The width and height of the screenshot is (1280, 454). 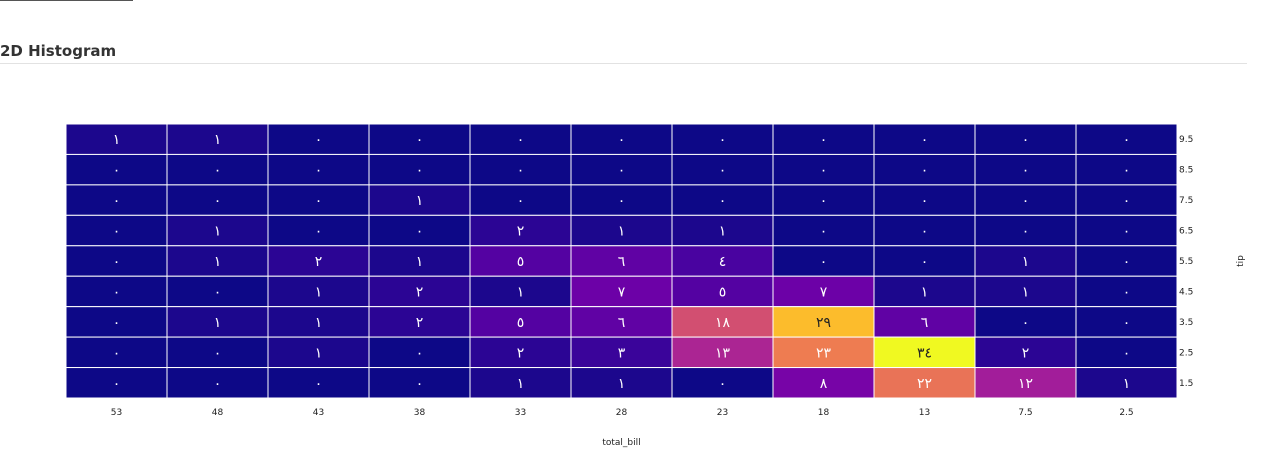 I want to click on heatmap-cell-label: ٢٢, so click(x=924, y=384).